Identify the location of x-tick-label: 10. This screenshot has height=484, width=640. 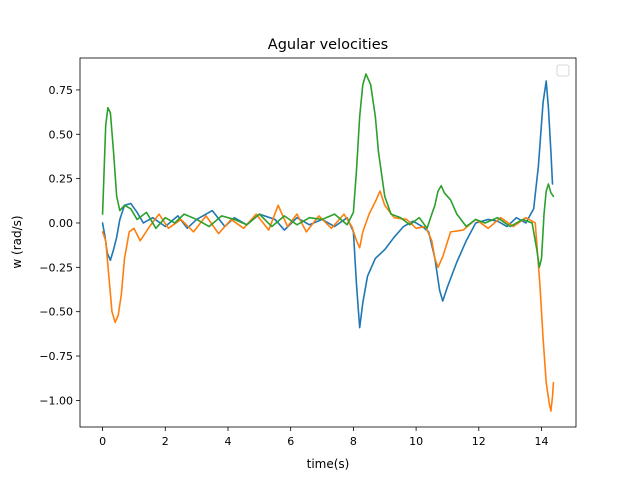
(416, 441).